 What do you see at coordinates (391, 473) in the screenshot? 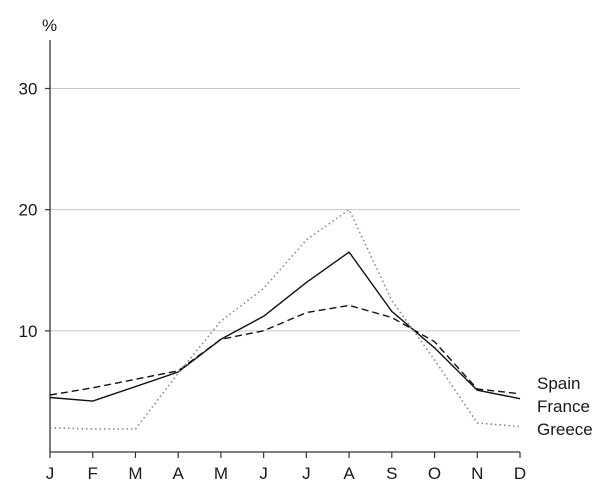
I see `x-tick-label: S` at bounding box center [391, 473].